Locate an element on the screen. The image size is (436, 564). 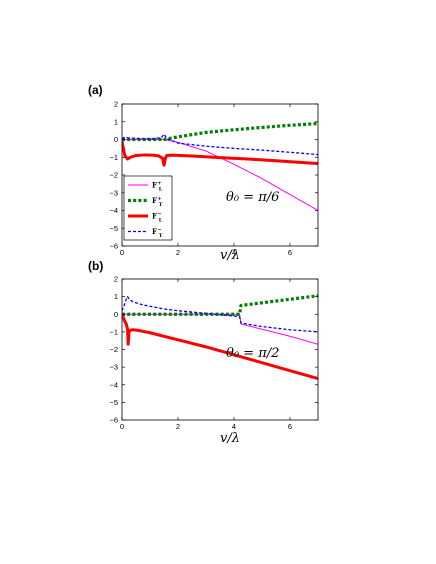
legend-box is located at coordinates (148, 208).